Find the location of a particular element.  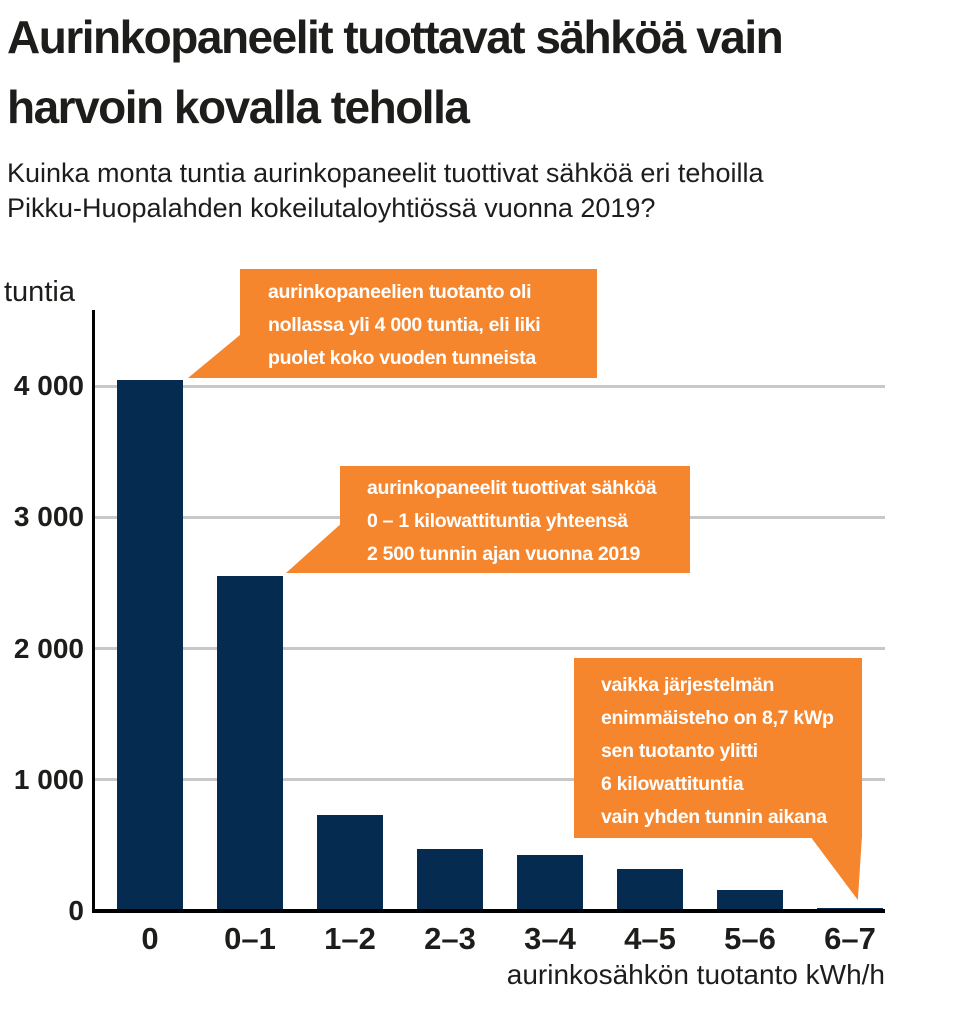

callout-line: vaikka järjestelmän is located at coordinates (688, 685).